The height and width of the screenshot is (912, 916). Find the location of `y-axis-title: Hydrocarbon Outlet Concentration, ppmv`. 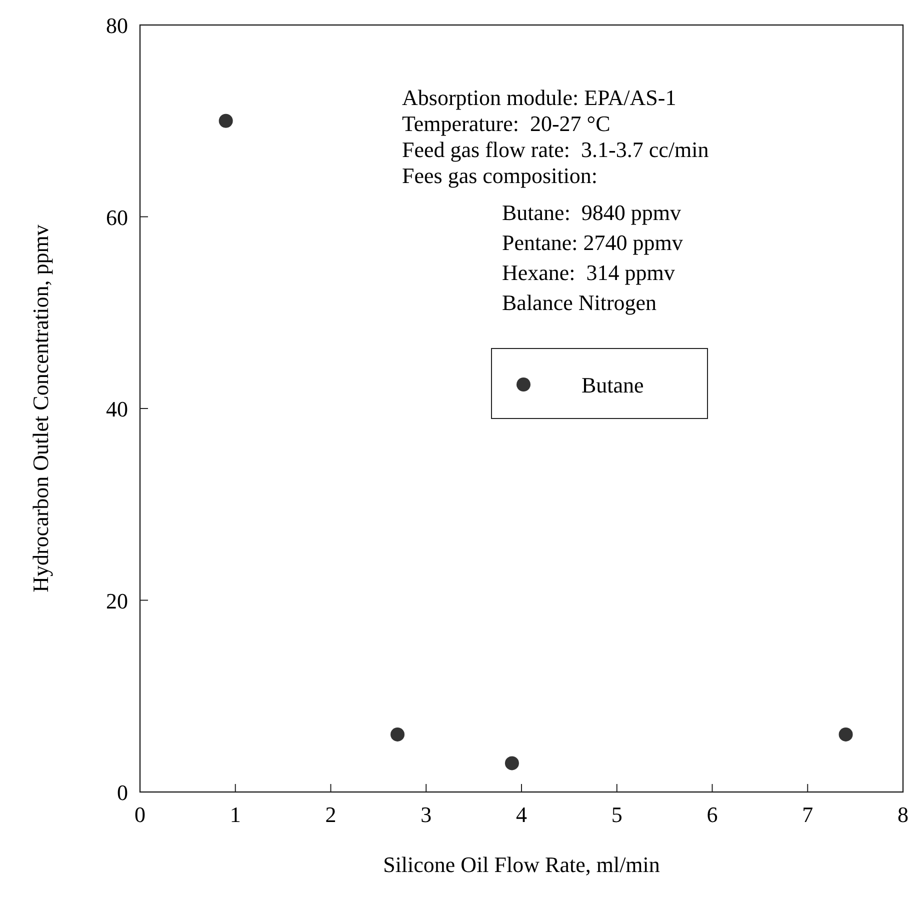

y-axis-title: Hydrocarbon Outlet Concentration, ppmv is located at coordinates (40, 408).